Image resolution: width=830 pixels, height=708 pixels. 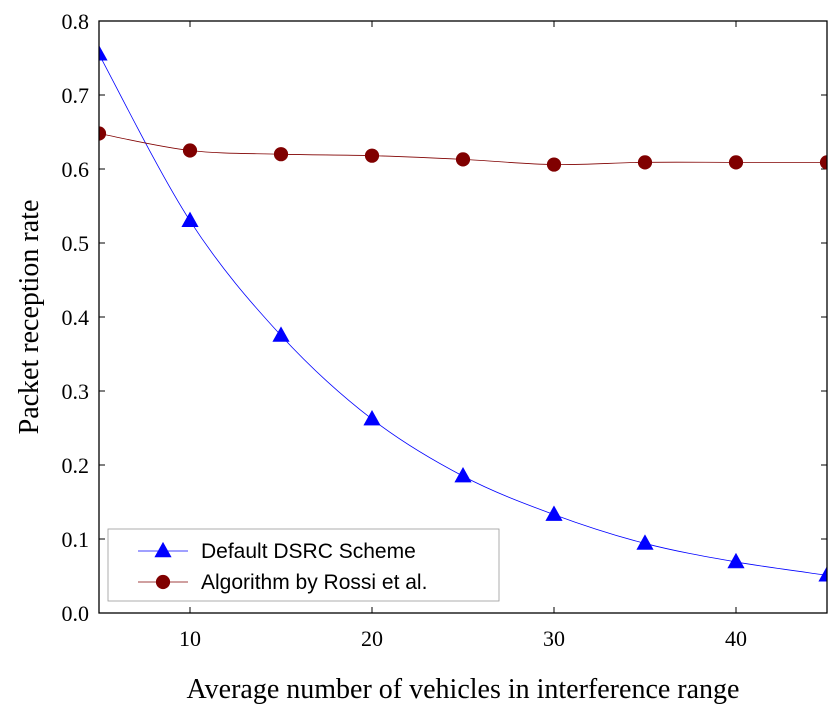 I want to click on legend-item: Algorithm by Rossi et al., so click(x=282, y=582).